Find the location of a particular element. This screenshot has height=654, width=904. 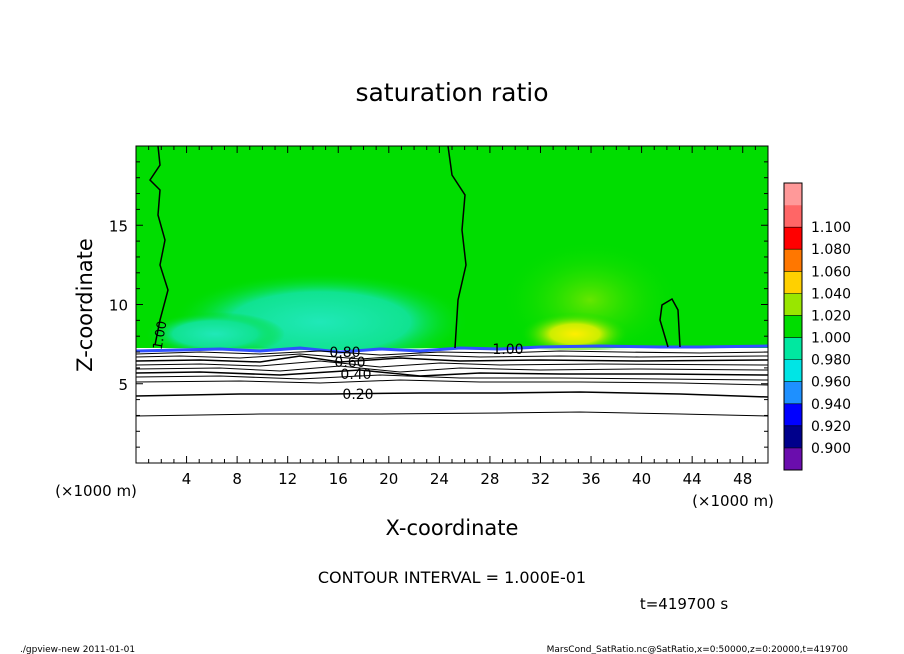

x-tick-label: 32 is located at coordinates (540, 479).